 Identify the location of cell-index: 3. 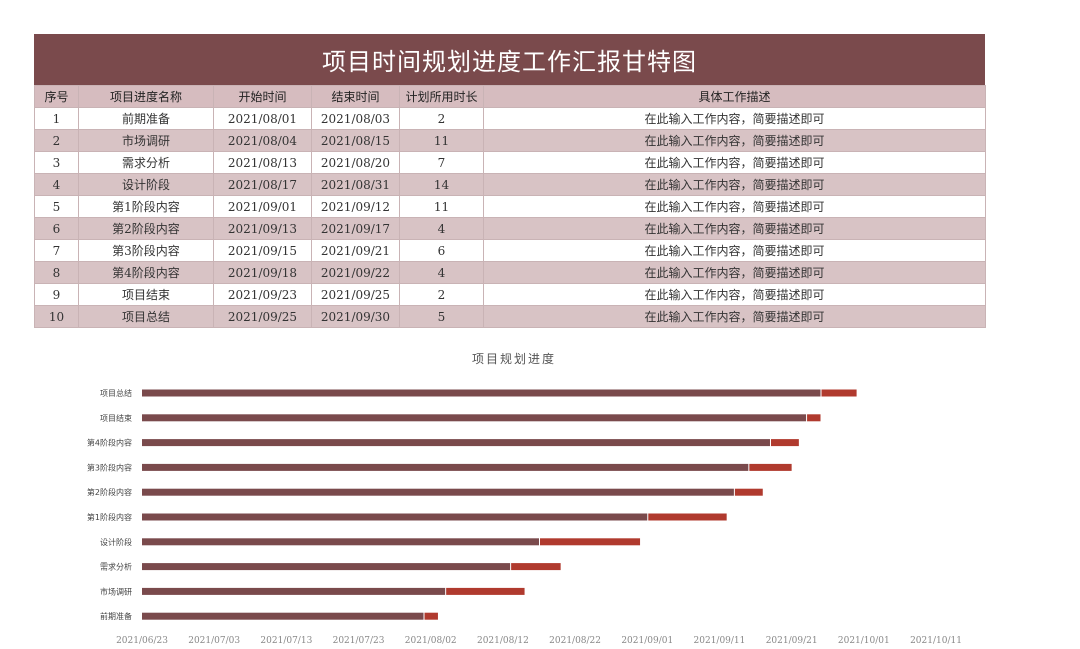
(56, 162).